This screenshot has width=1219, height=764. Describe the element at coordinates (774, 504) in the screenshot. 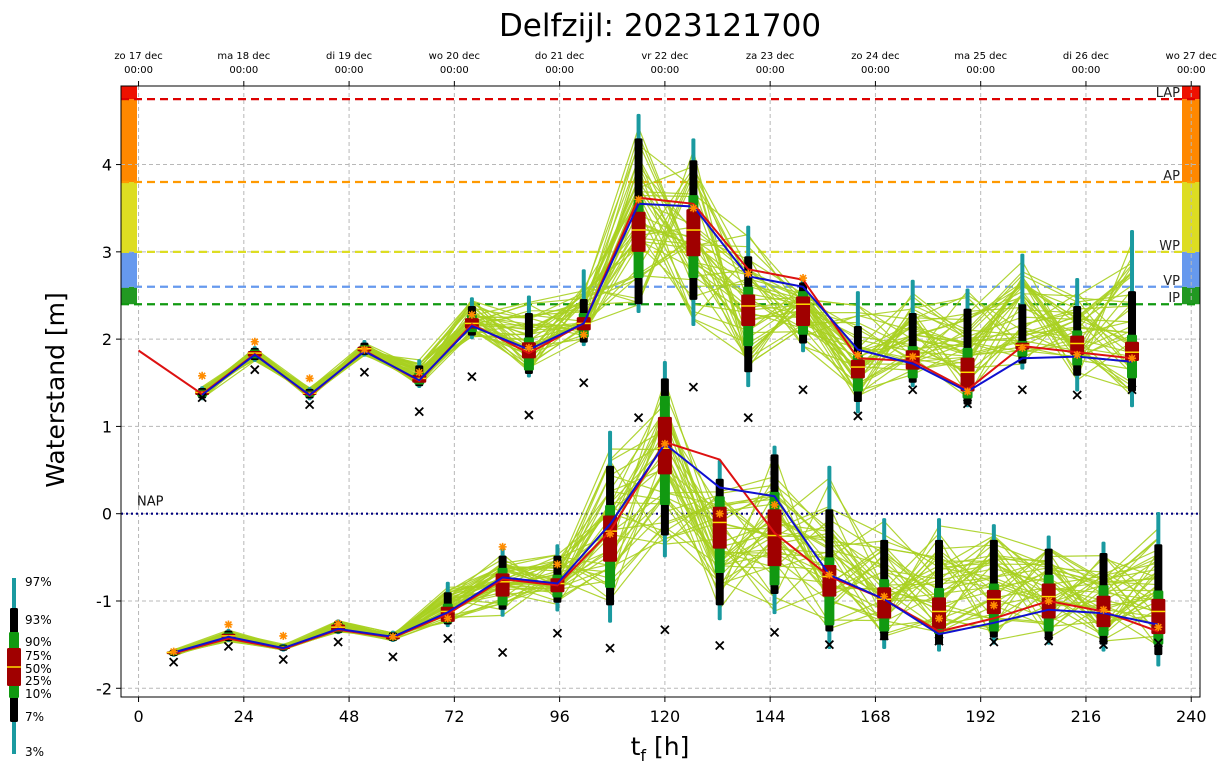

I see `low-11-star-marker` at that location.